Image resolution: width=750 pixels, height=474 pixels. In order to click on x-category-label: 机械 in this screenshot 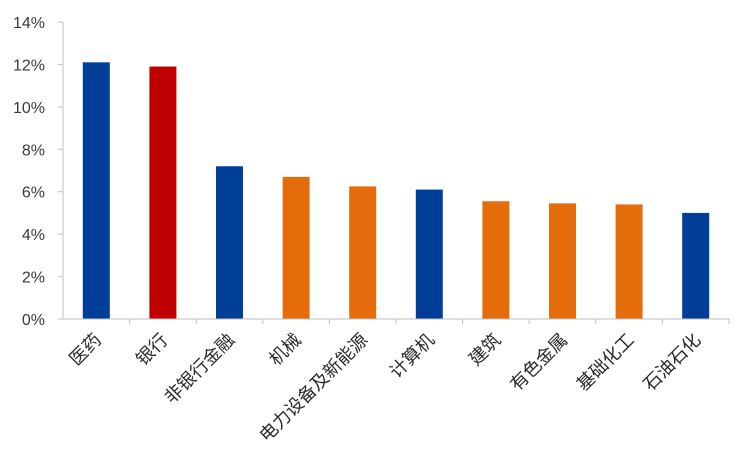, I will do `click(285, 350)`.